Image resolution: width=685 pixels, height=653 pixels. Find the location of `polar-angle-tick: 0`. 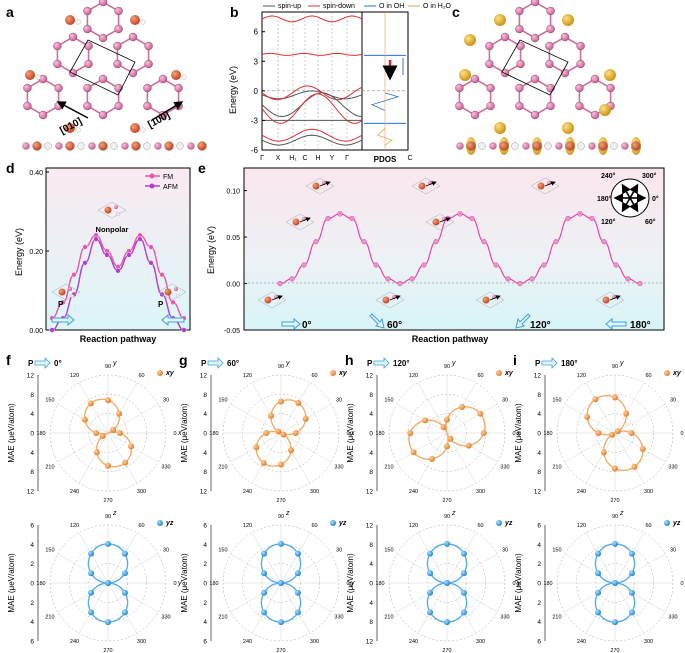

polar-angle-tick: 0 is located at coordinates (174, 434).